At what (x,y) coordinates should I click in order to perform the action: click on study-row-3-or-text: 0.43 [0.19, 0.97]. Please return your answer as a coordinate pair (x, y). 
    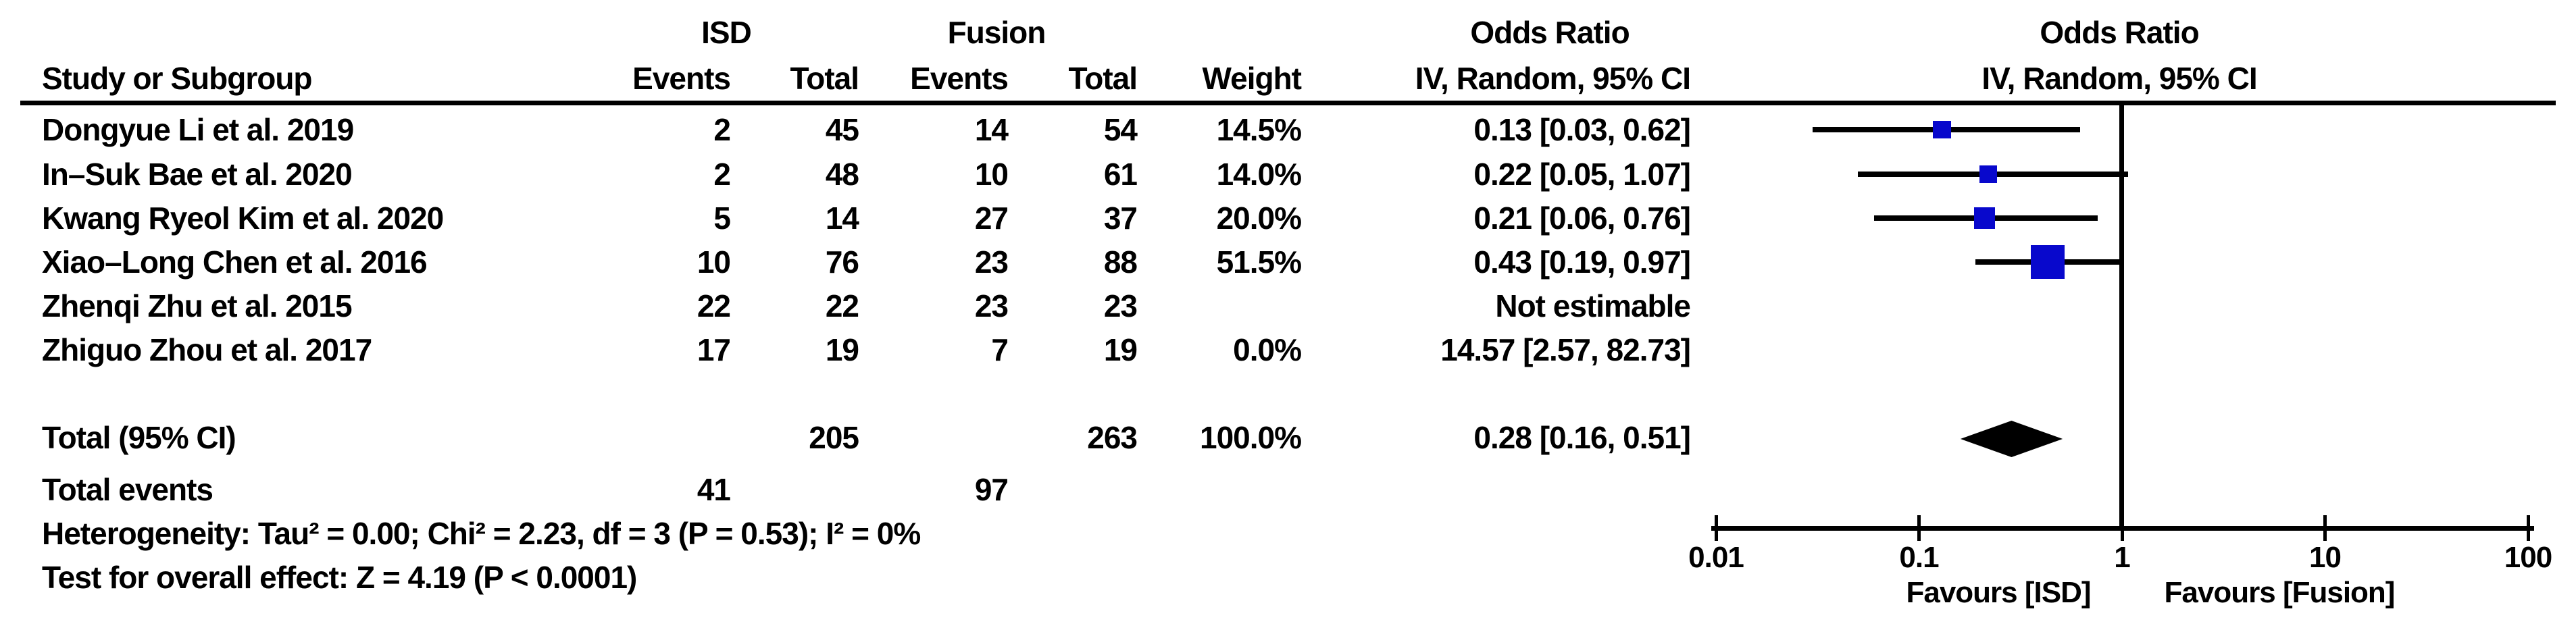
    Looking at the image, I should click on (1582, 262).